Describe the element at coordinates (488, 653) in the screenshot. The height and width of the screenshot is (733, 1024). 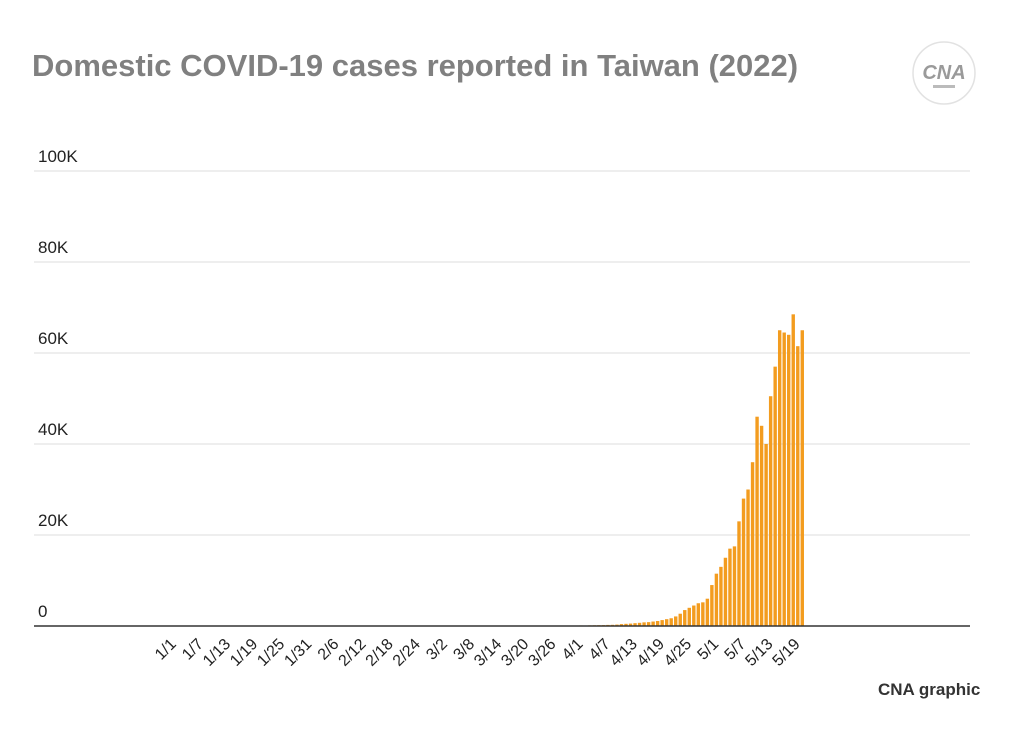
I see `x-tick-label: 3/14` at that location.